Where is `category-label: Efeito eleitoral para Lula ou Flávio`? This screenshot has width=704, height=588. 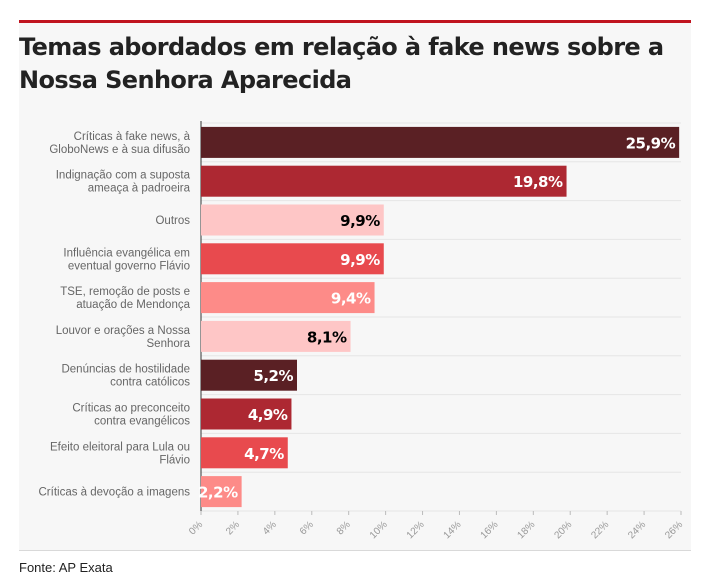 category-label: Efeito eleitoral para Lula ou Flávio is located at coordinates (120, 453).